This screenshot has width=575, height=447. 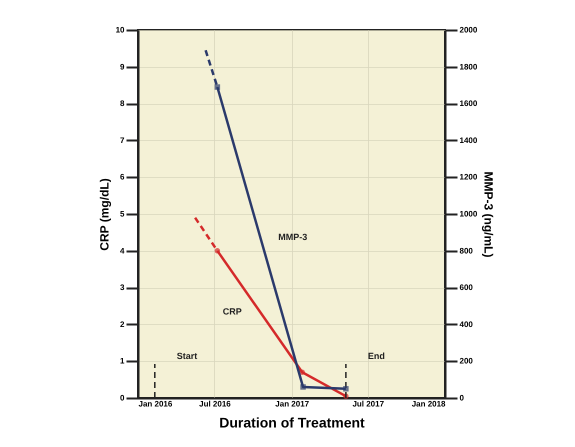 What do you see at coordinates (292, 404) in the screenshot?
I see `x-tick-label: Jan 2017` at bounding box center [292, 404].